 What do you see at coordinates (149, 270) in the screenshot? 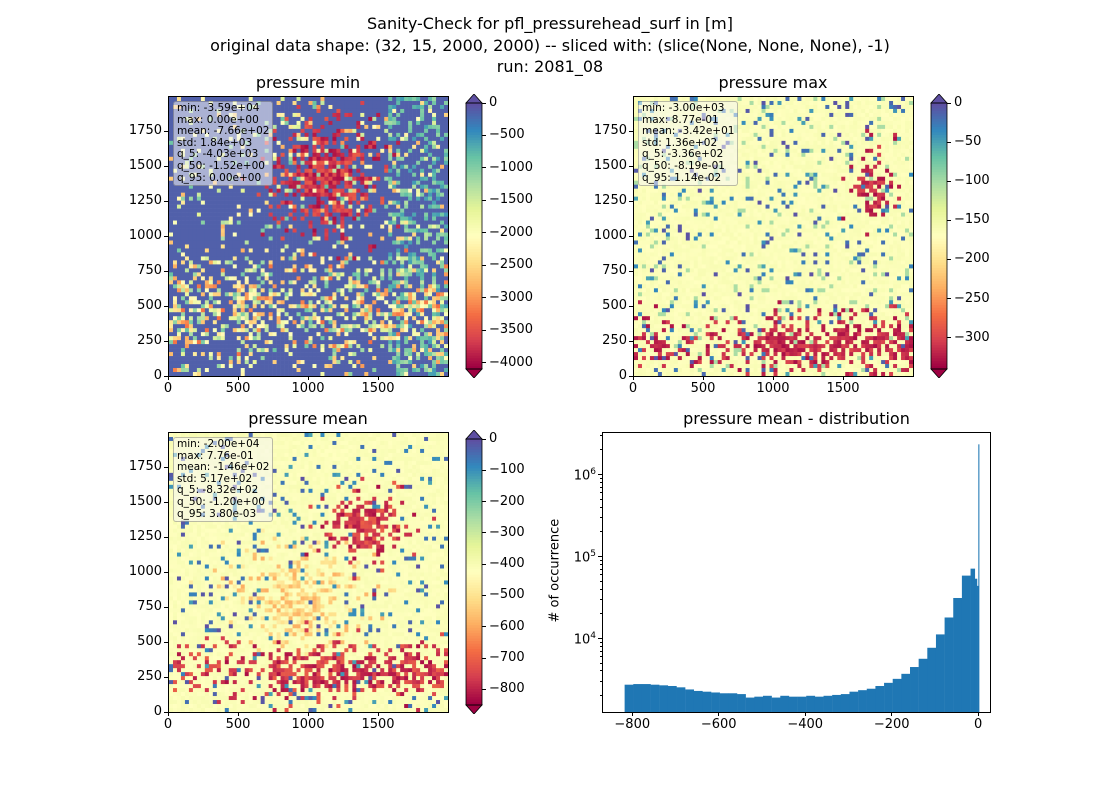
I see `pmin-ytick-label: 750` at bounding box center [149, 270].